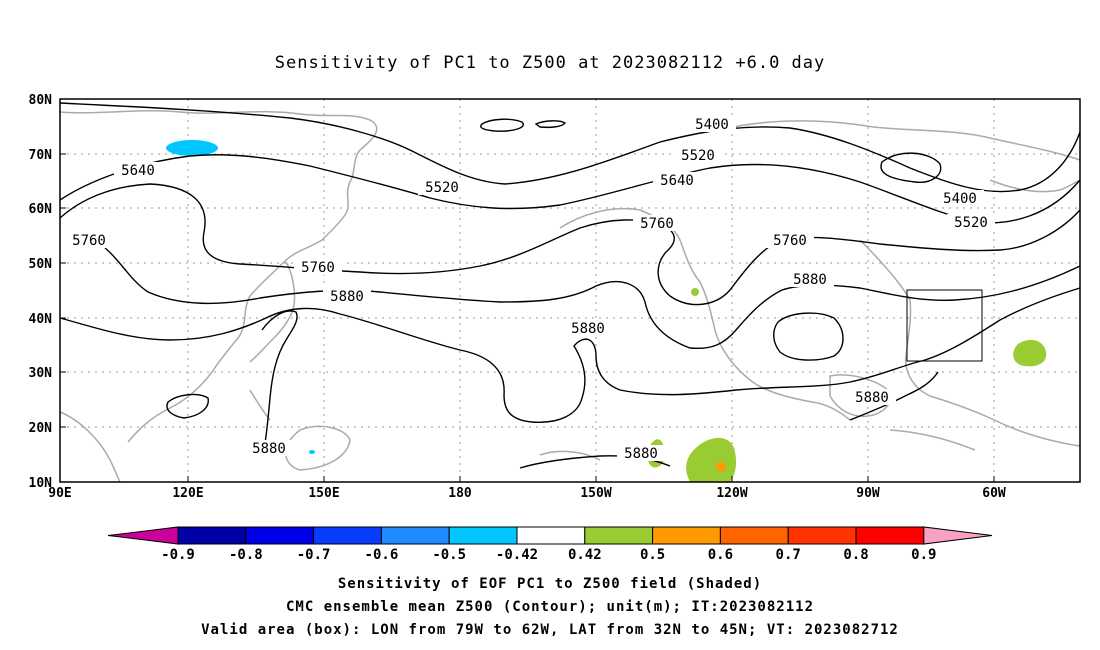 The image size is (1100, 650). What do you see at coordinates (721, 467) in the screenshot?
I see `strong-sensitivity-patch` at bounding box center [721, 467].